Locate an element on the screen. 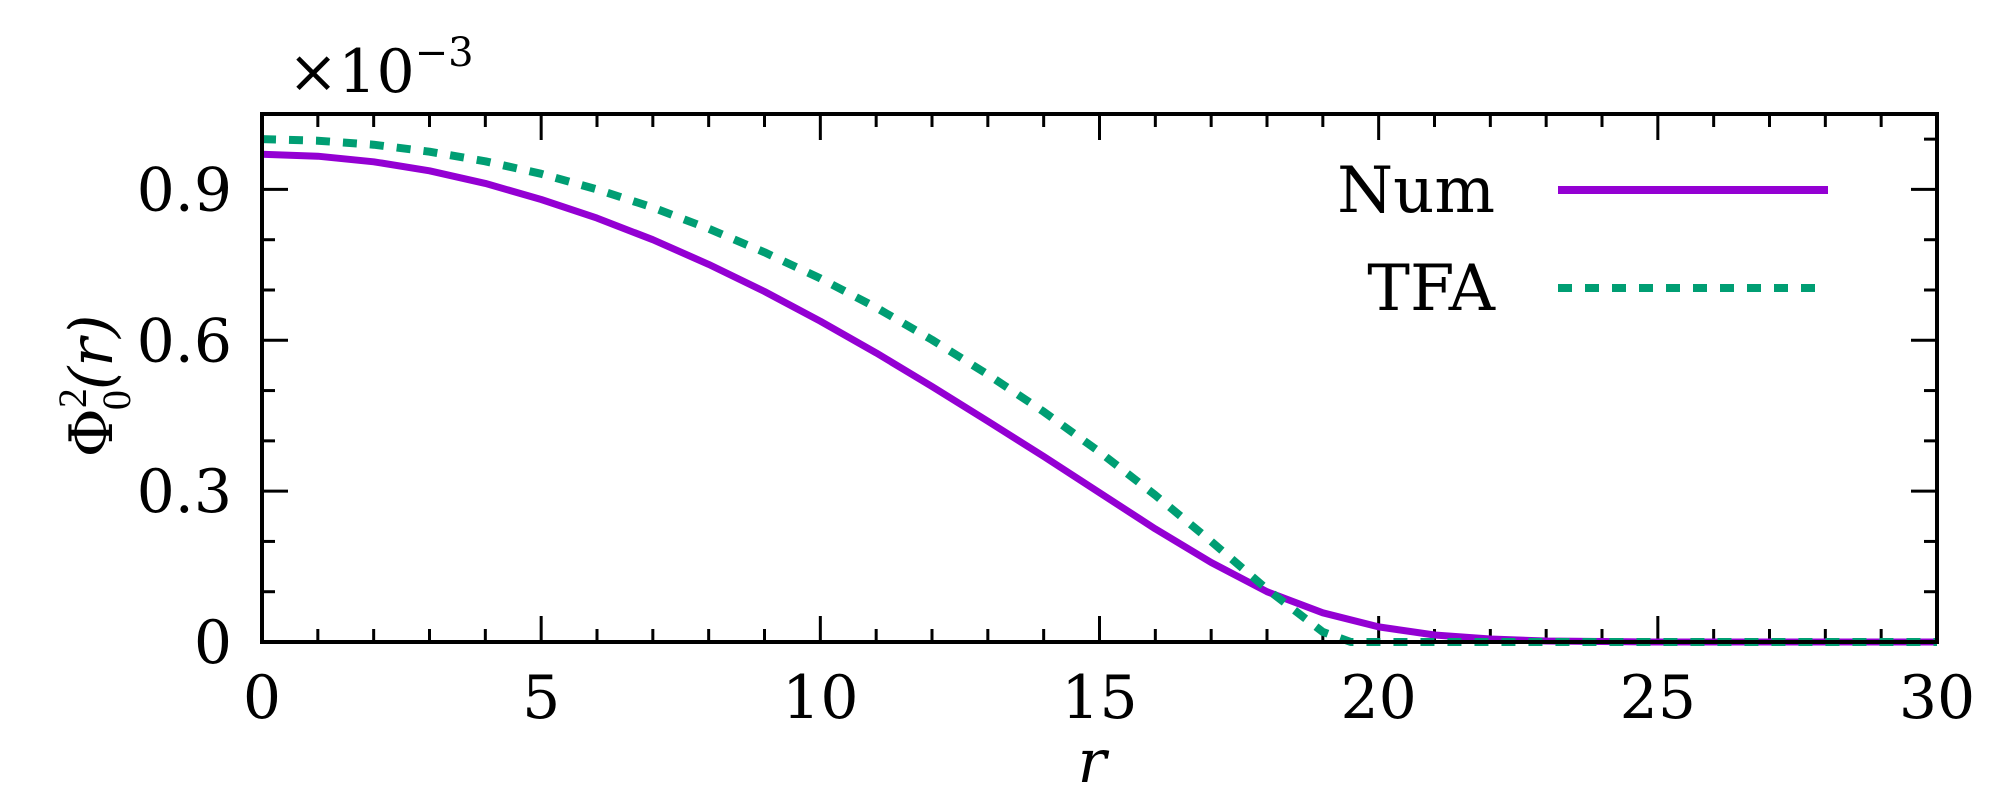  legend: Num TFA is located at coordinates (1582, 240).